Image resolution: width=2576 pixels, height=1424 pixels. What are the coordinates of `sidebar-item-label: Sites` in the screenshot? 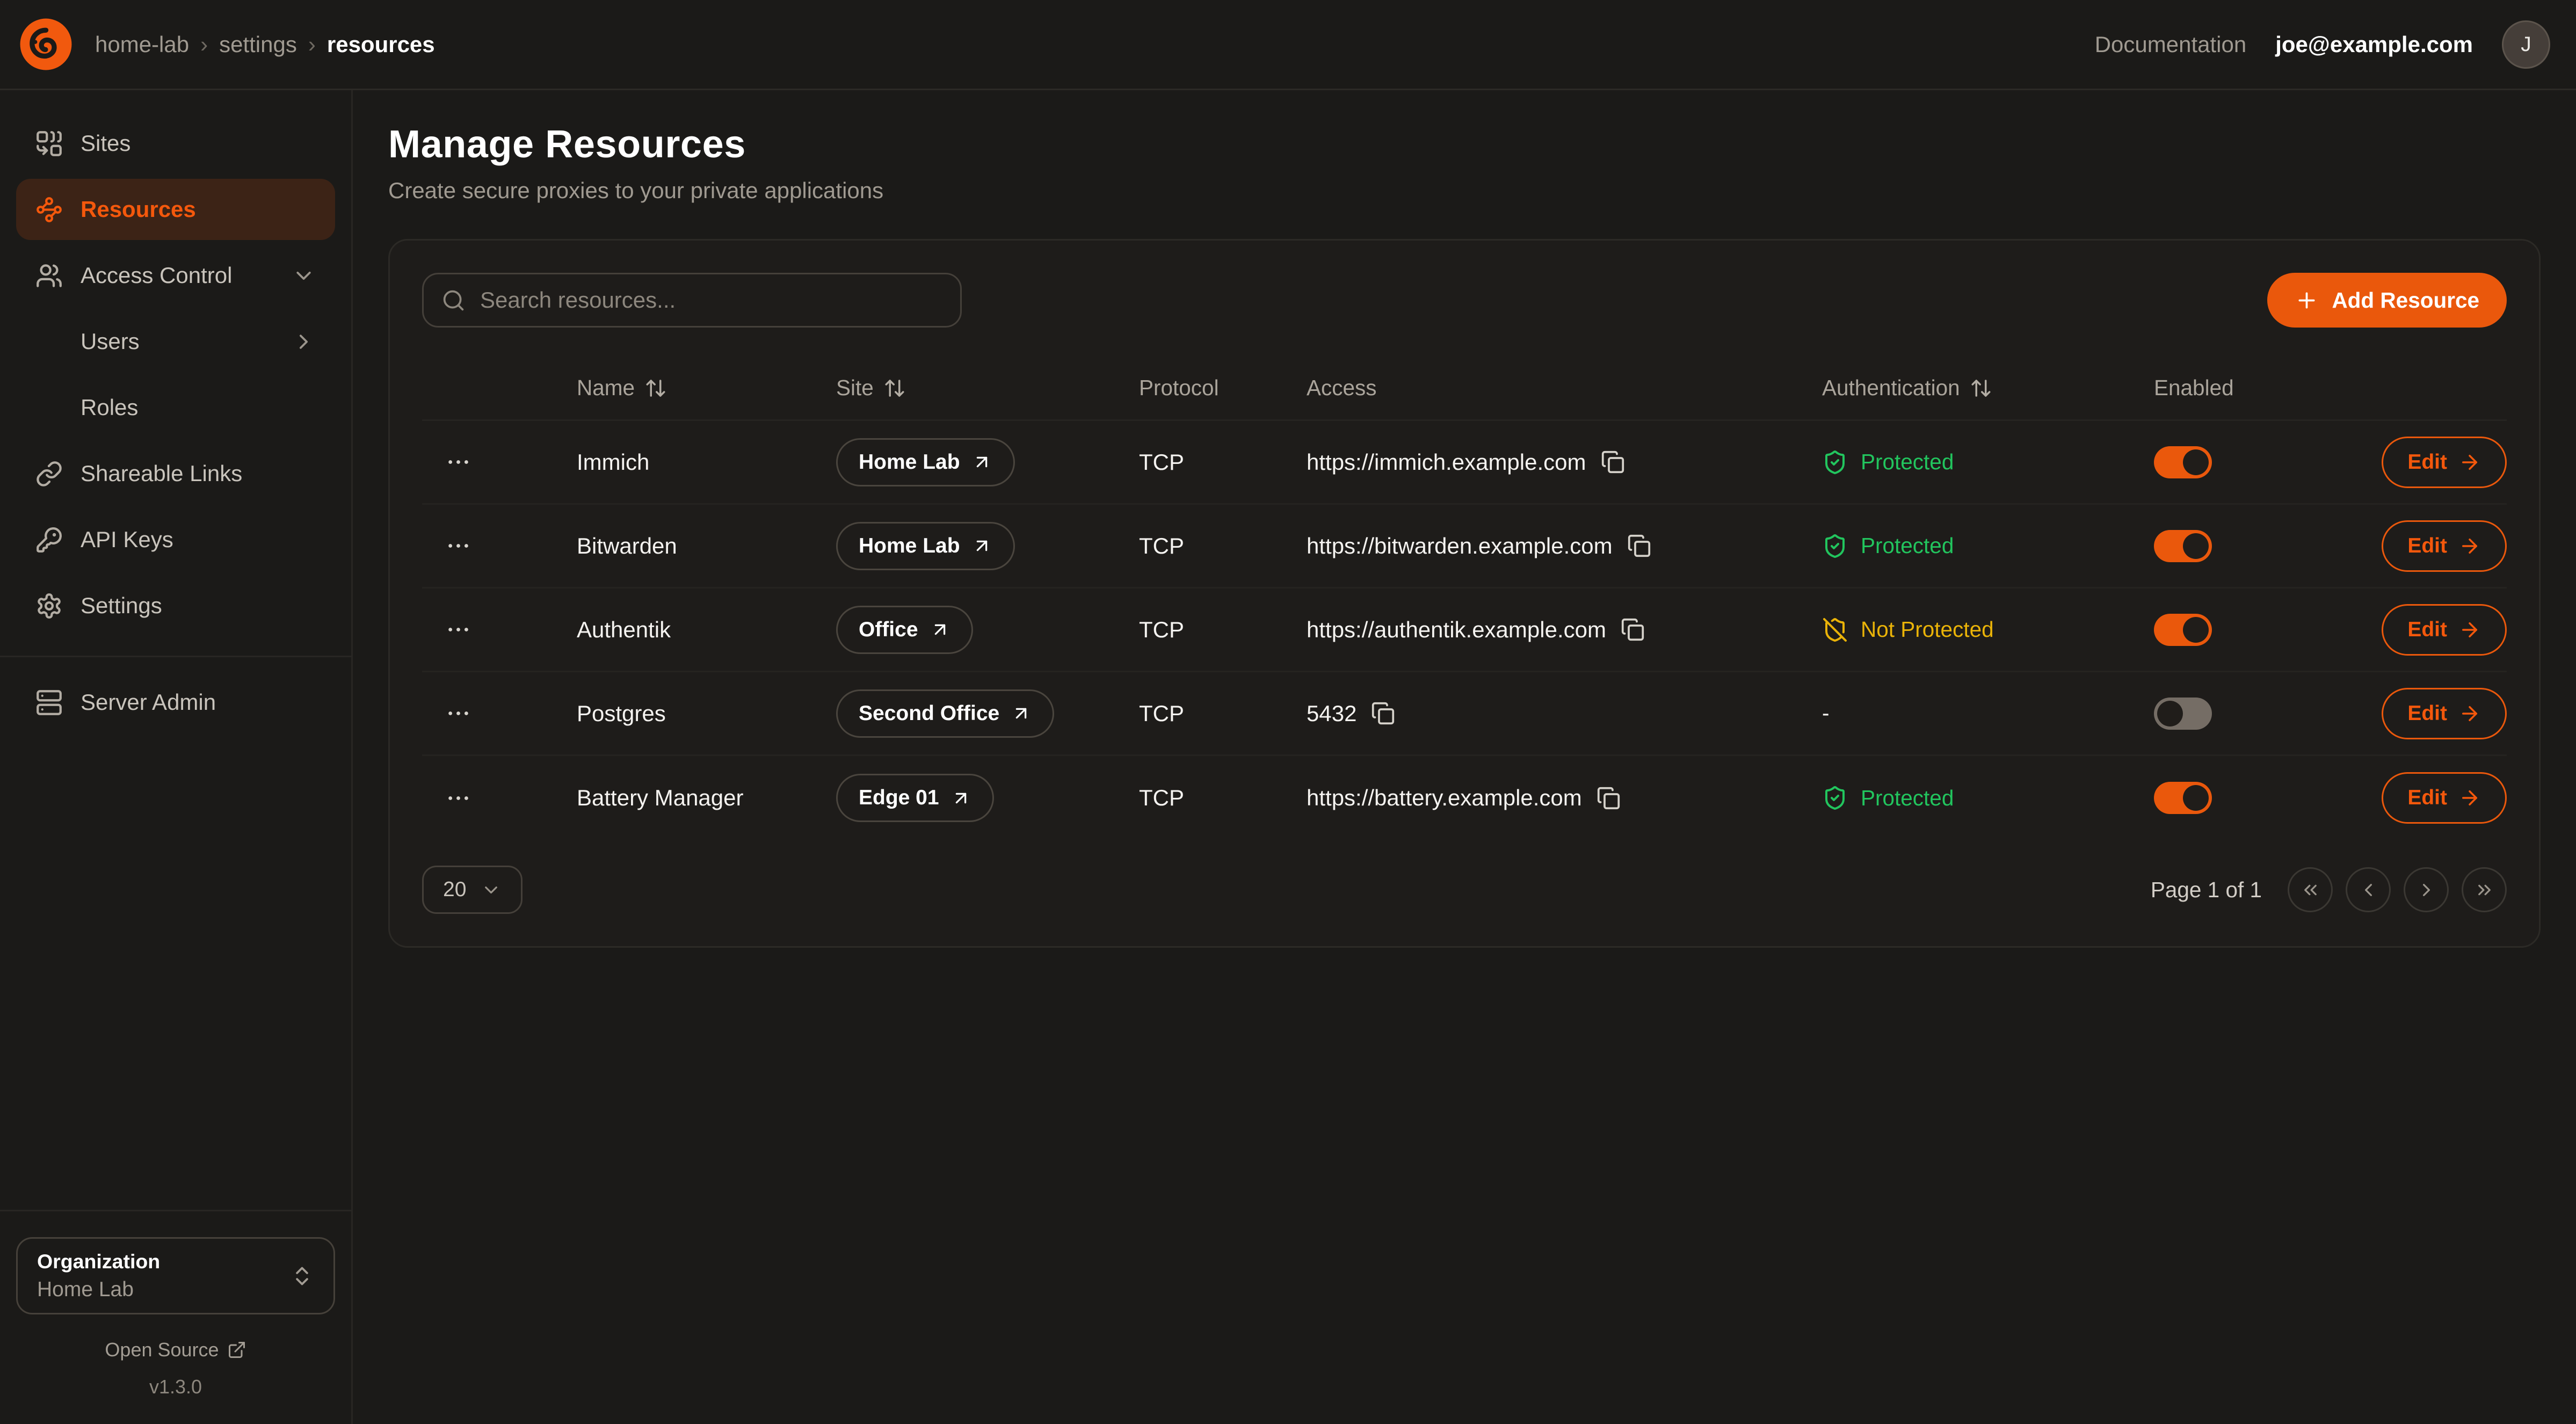 It's located at (106, 143).